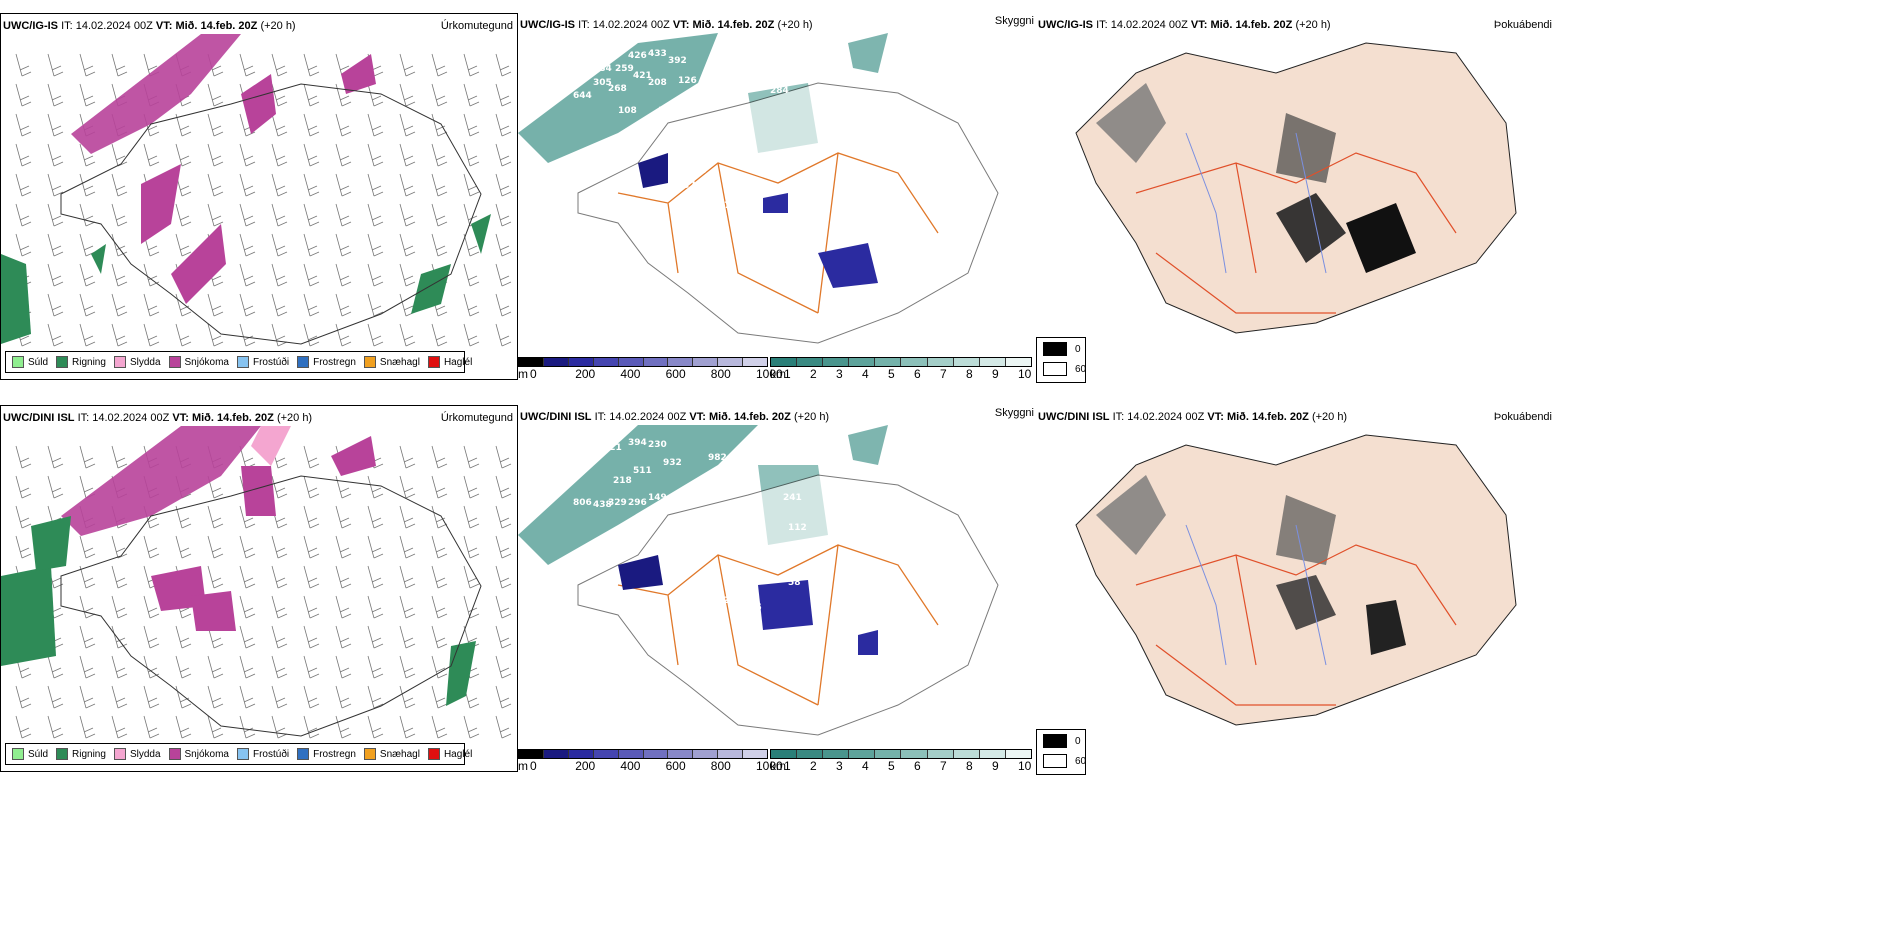 This screenshot has height=950, width=1900. I want to click on height-label: 982, so click(717, 458).